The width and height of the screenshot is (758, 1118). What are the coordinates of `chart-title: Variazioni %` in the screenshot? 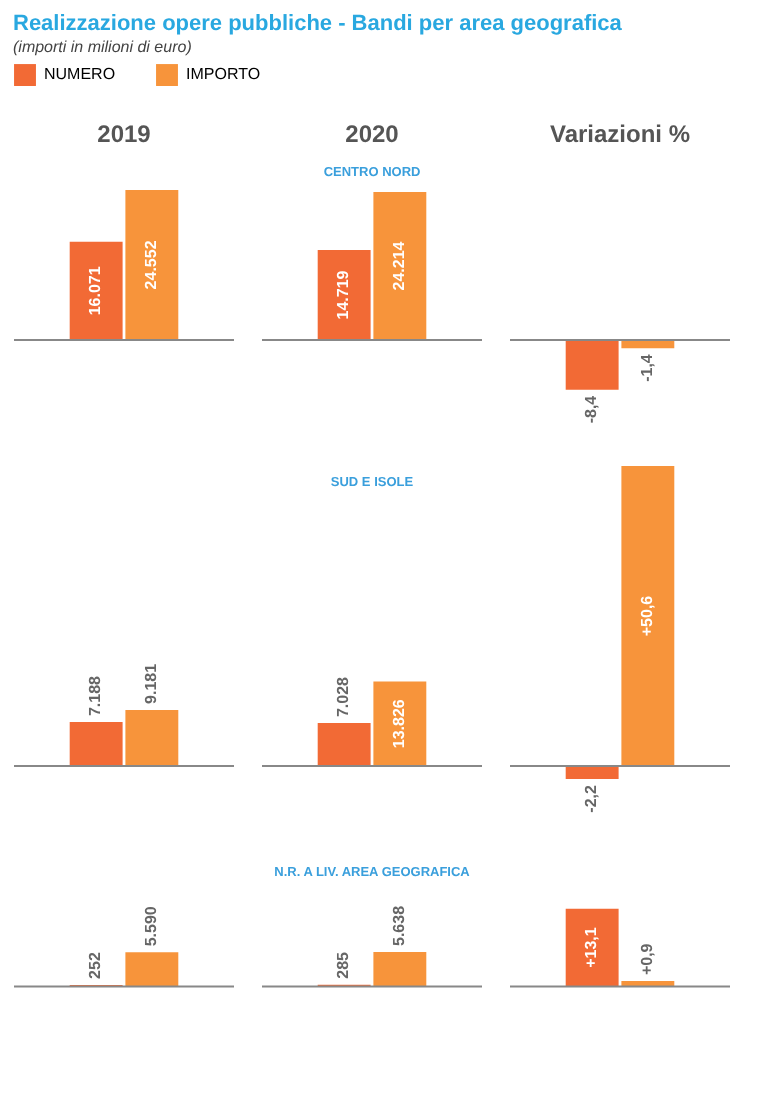 It's located at (620, 134).